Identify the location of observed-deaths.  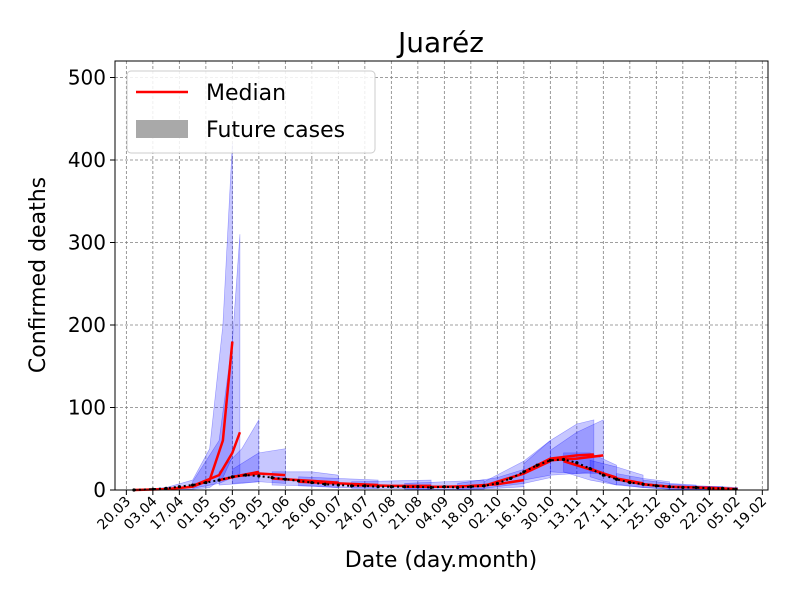
(435, 474).